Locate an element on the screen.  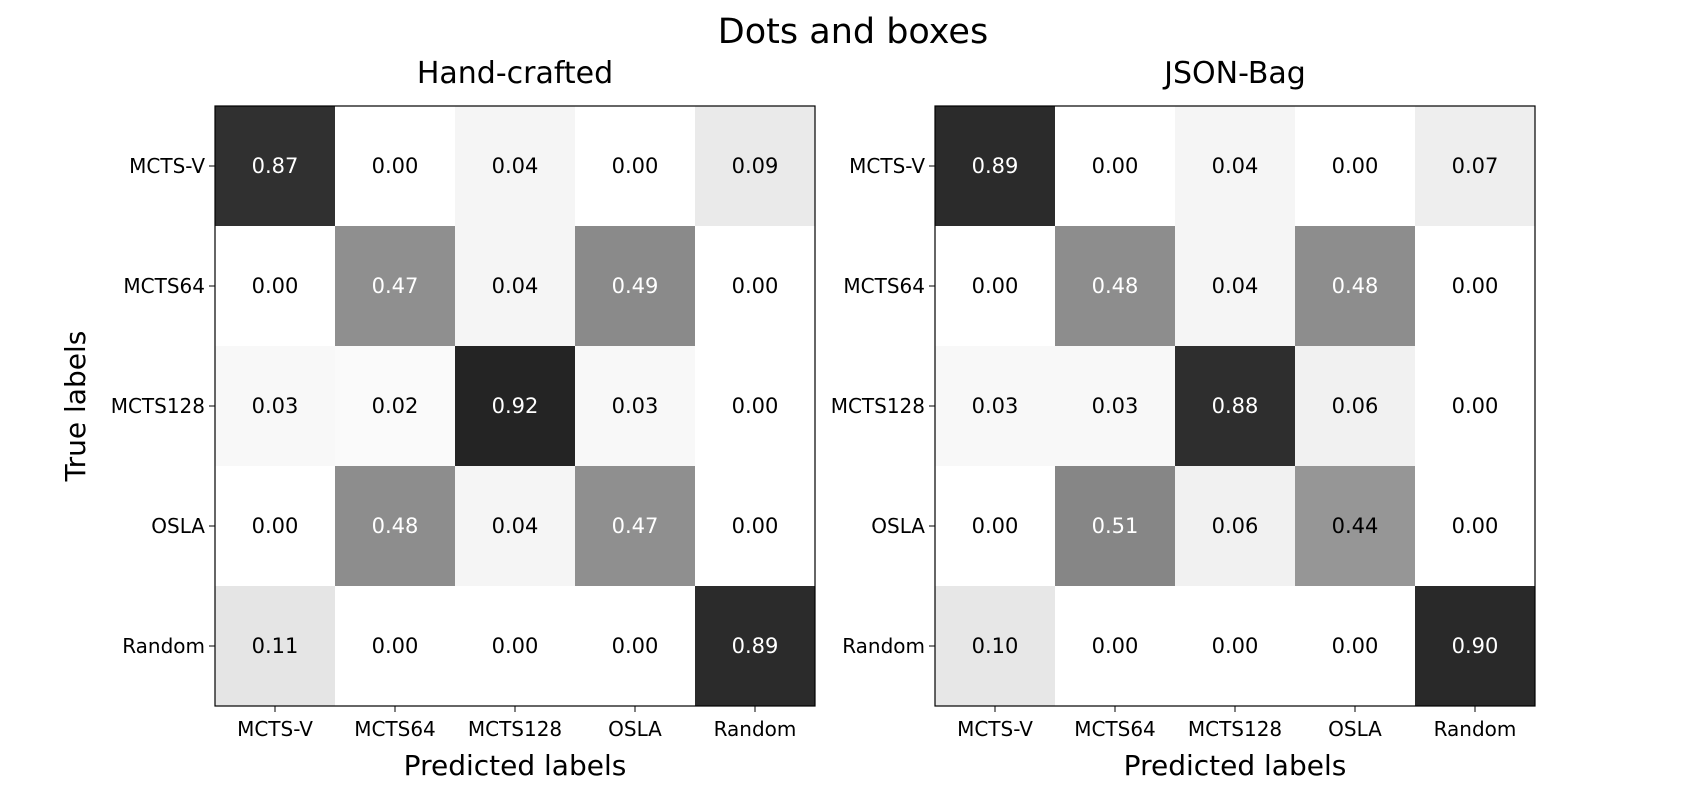
y-axis-label: True labels is located at coordinates (75, 407).